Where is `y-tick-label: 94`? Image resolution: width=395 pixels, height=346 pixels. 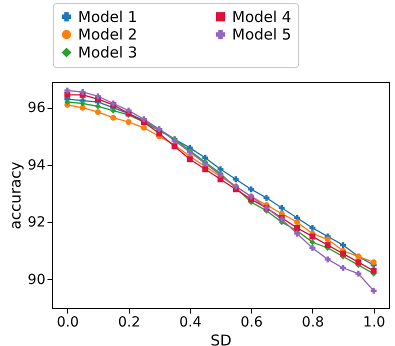
y-tick-label: 94 is located at coordinates (37, 165).